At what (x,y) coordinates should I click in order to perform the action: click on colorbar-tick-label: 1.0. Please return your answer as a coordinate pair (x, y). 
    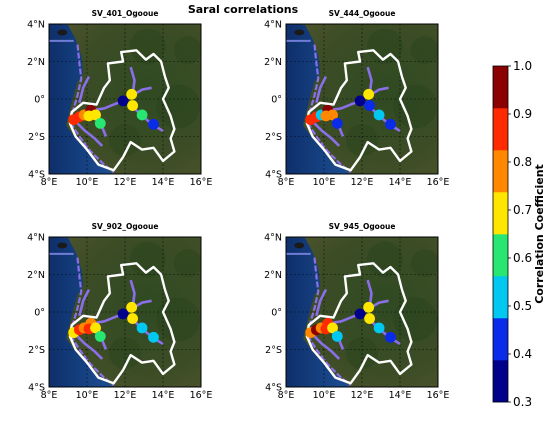
    Looking at the image, I should click on (522, 66).